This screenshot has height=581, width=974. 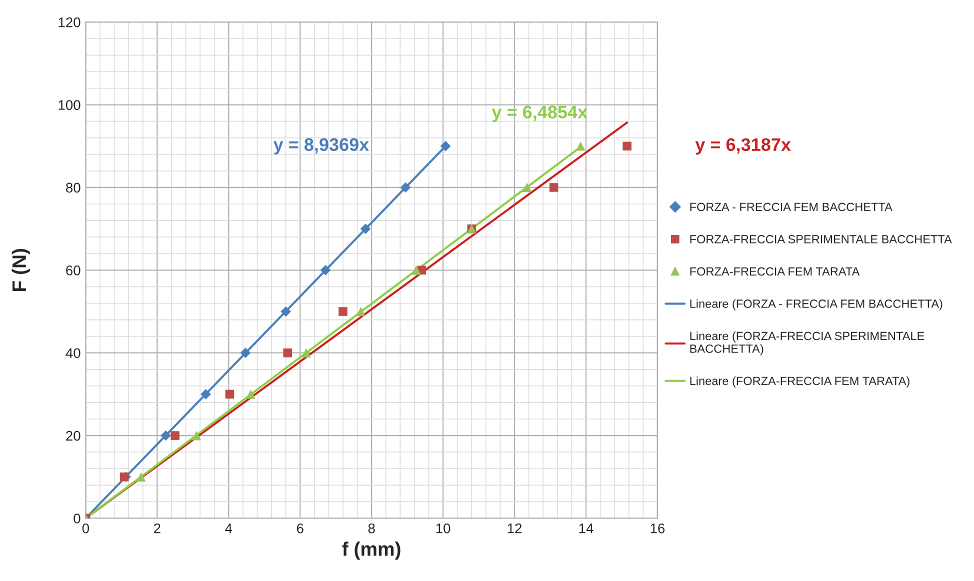 What do you see at coordinates (73, 353) in the screenshot?
I see `y-tick-label: 40` at bounding box center [73, 353].